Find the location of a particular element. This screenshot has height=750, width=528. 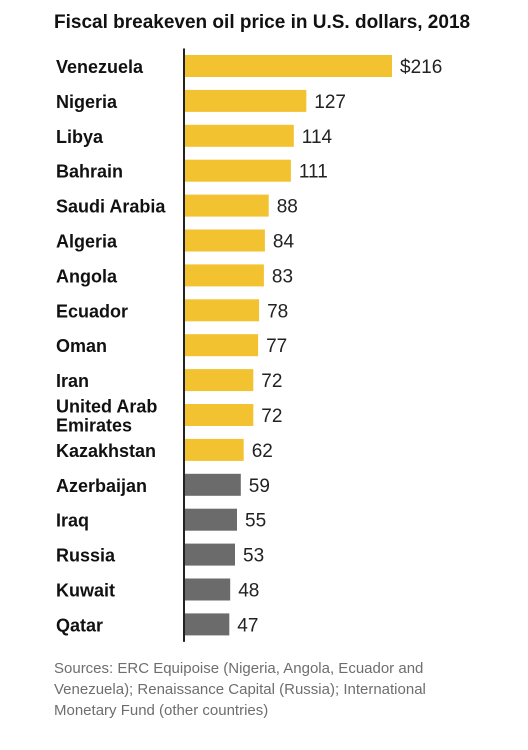

value-label: 127 is located at coordinates (330, 102).